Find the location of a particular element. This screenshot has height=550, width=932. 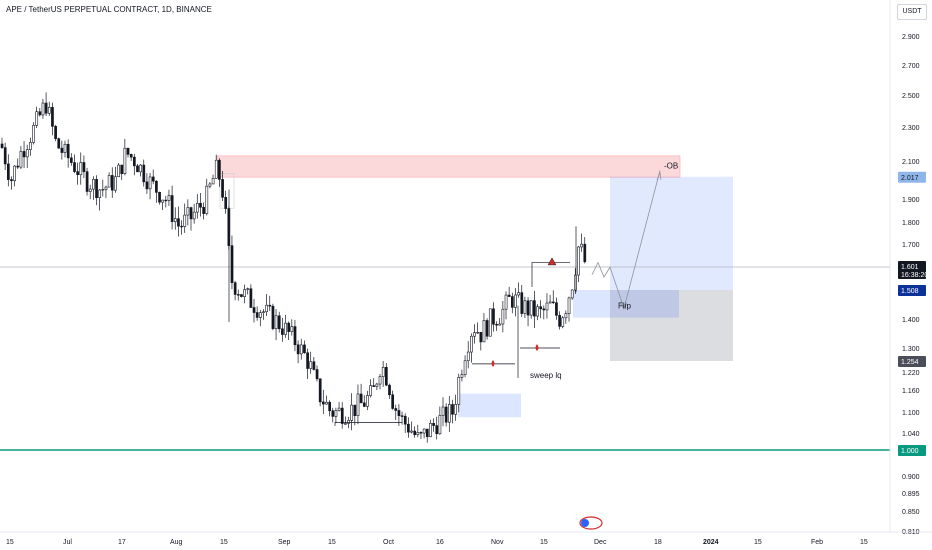

price-tick-label: 1.300 is located at coordinates (911, 349).